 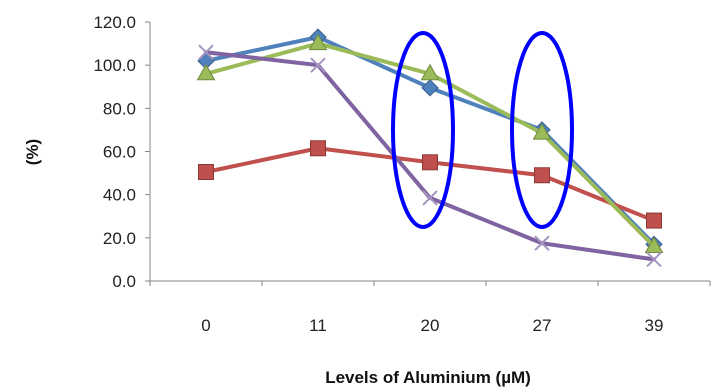 I want to click on x-tick-label: 0, so click(x=205, y=325).